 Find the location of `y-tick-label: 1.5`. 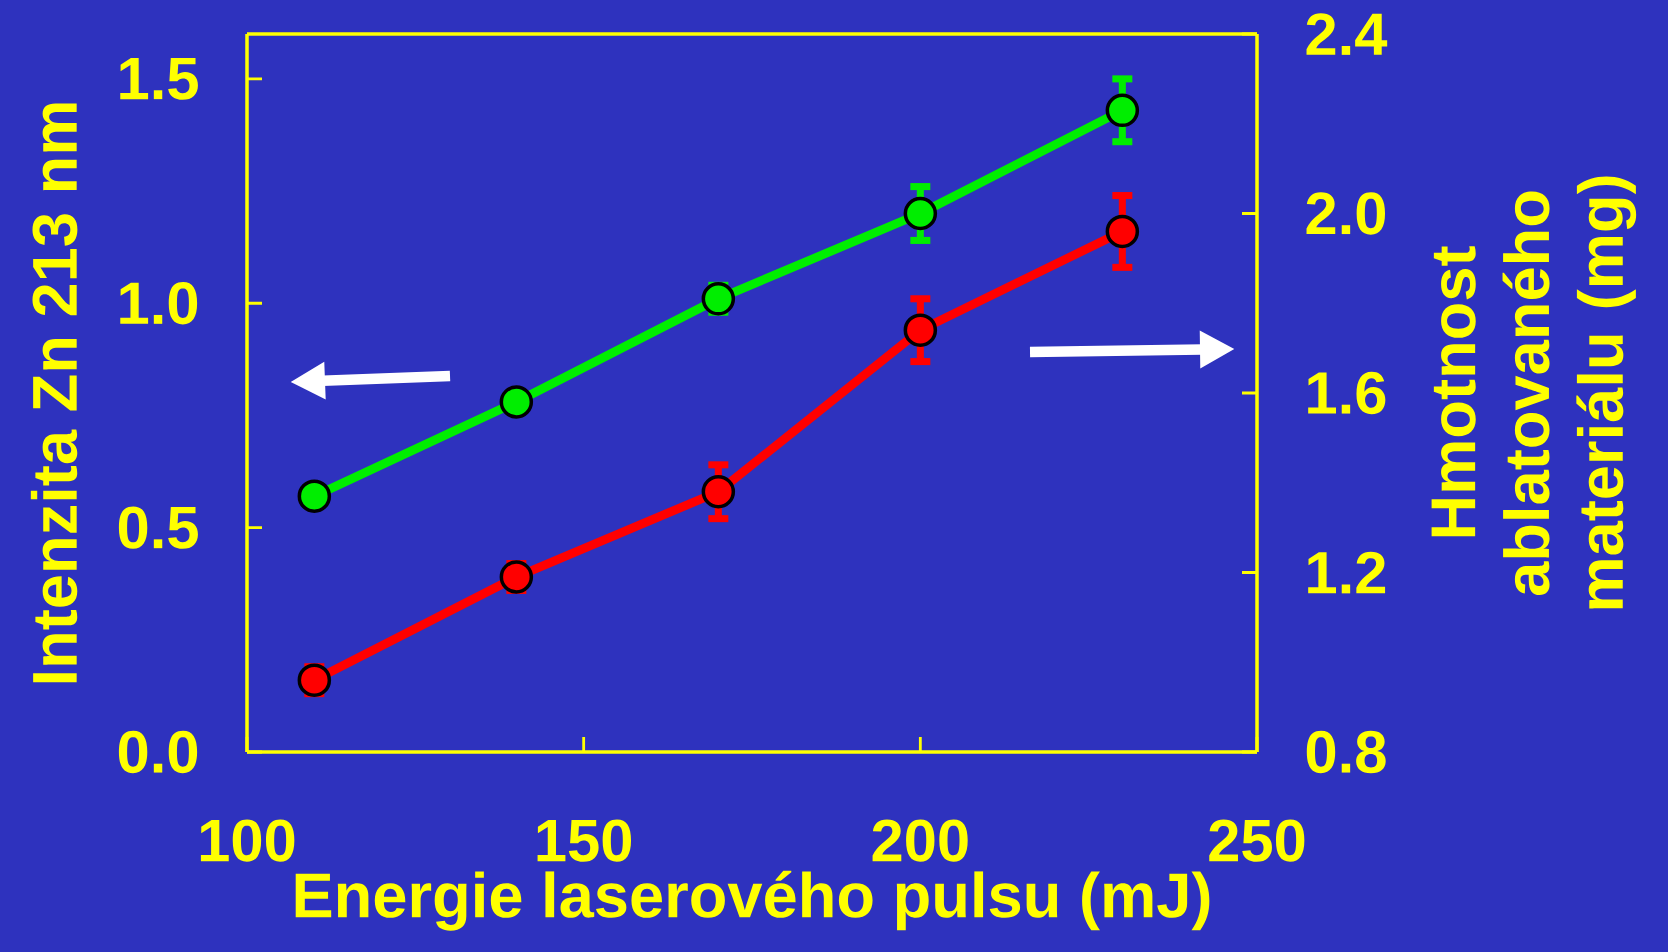

y-tick-label: 1.5 is located at coordinates (159, 79).